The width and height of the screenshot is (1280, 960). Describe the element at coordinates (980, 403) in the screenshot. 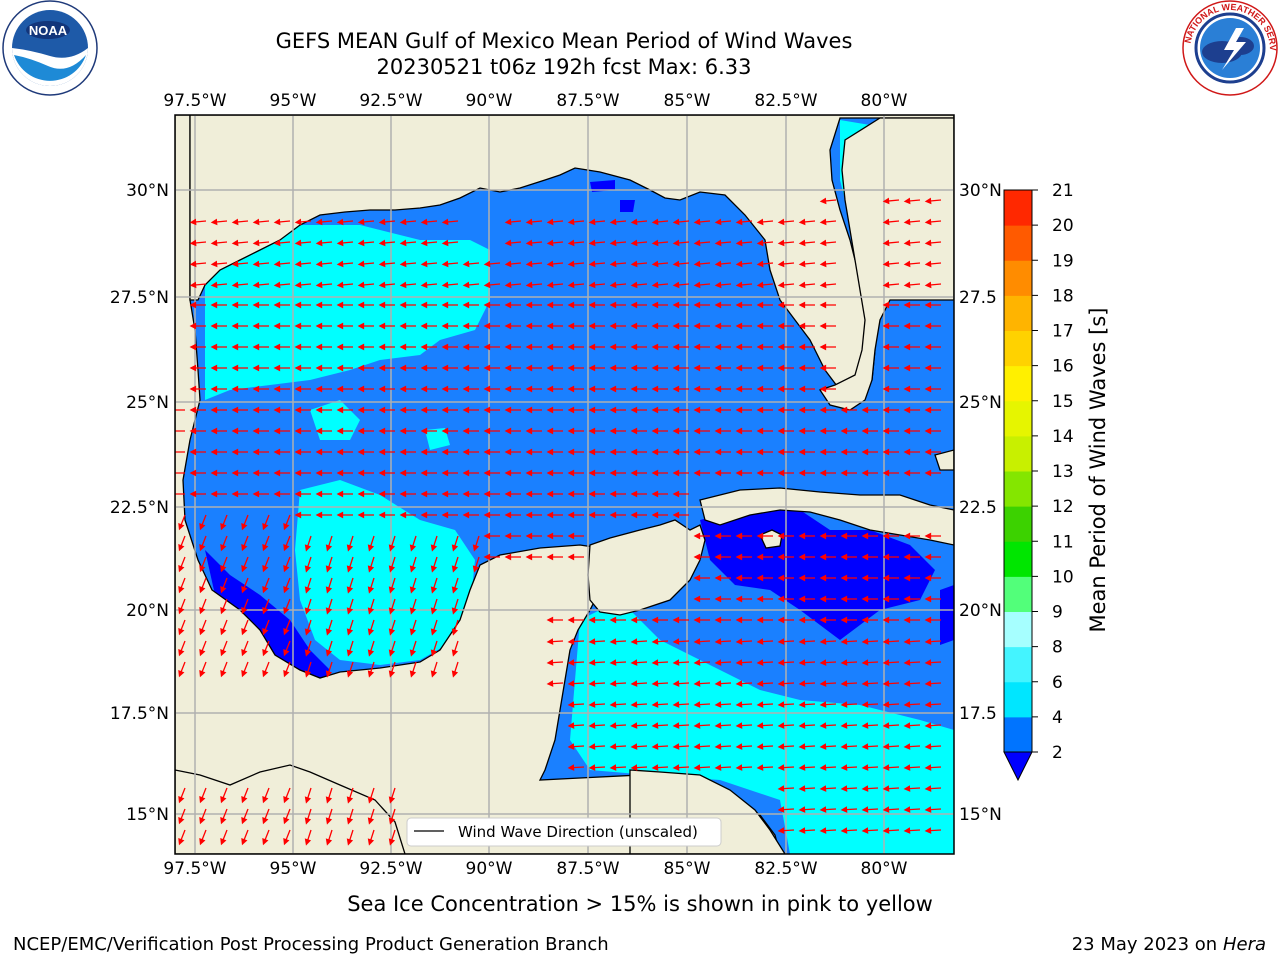

I see `latitude-tick-label-right: 25°N` at that location.